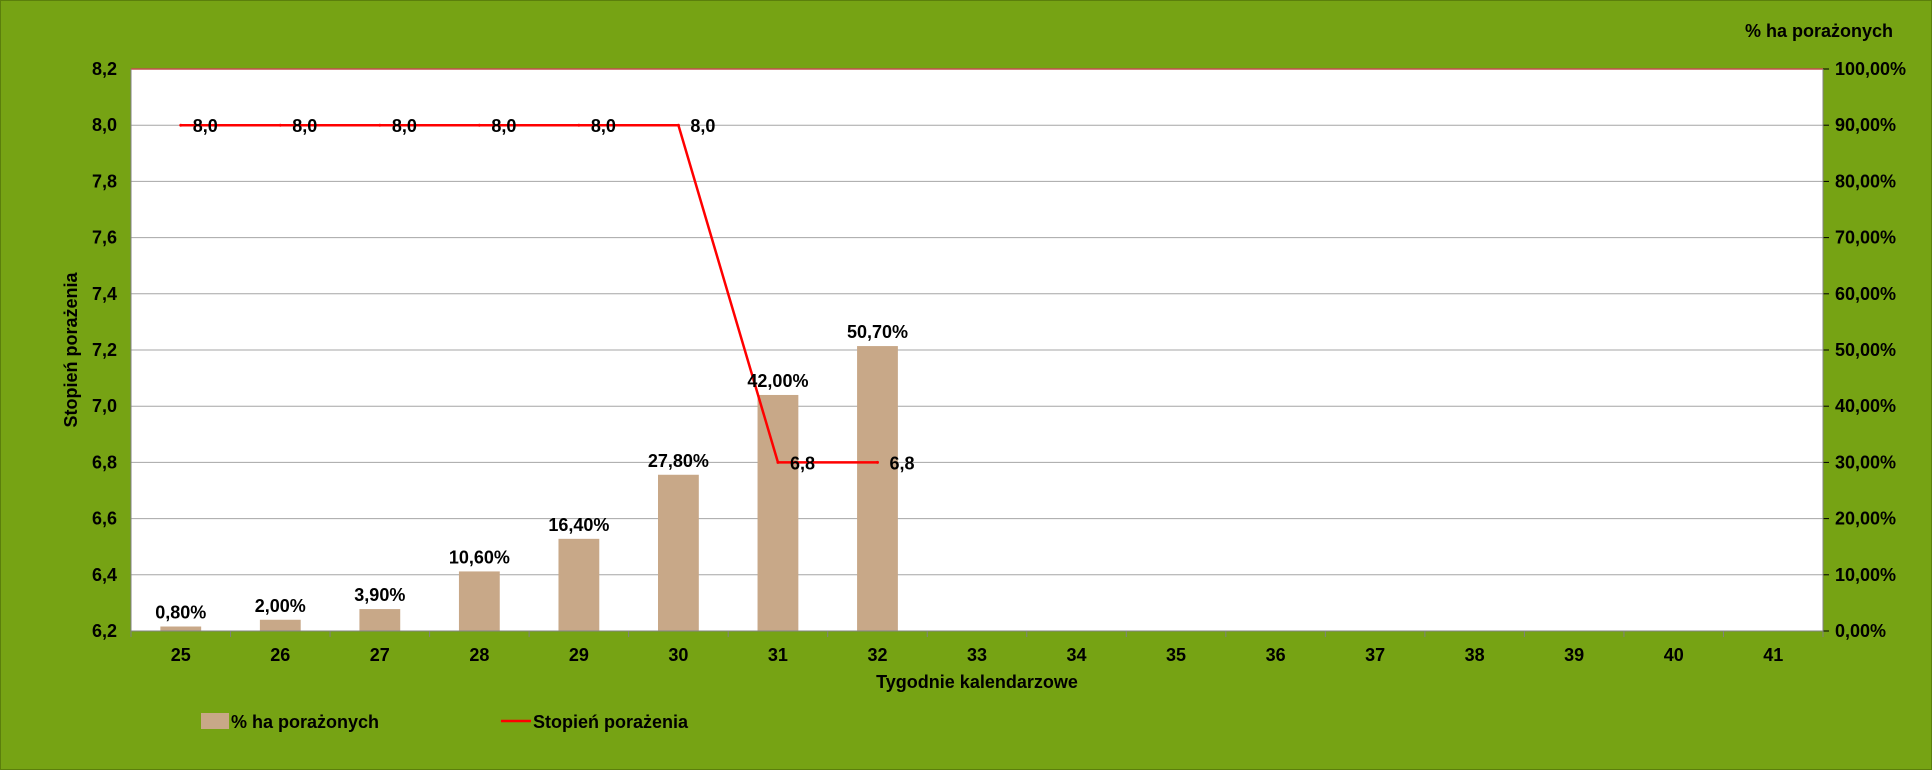  I want to click on y2-tick-label: 20,00%, so click(1865, 519).